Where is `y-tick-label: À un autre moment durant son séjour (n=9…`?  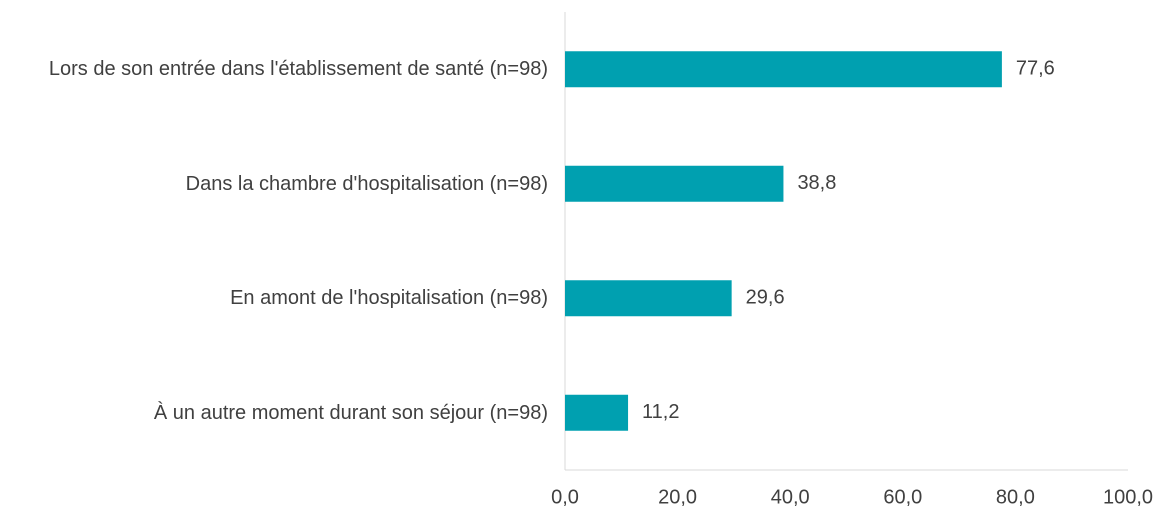 y-tick-label: À un autre moment durant son séjour (n=9… is located at coordinates (350, 412).